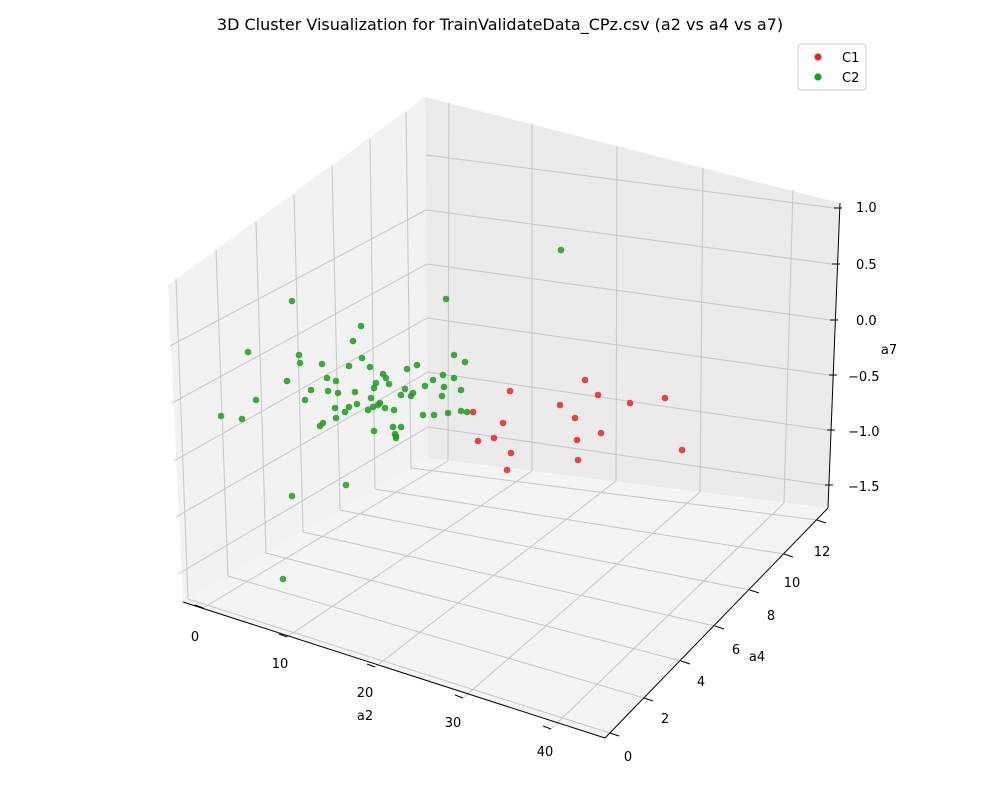 The image size is (1000, 804). I want to click on legend-marker-c2, so click(818, 77).